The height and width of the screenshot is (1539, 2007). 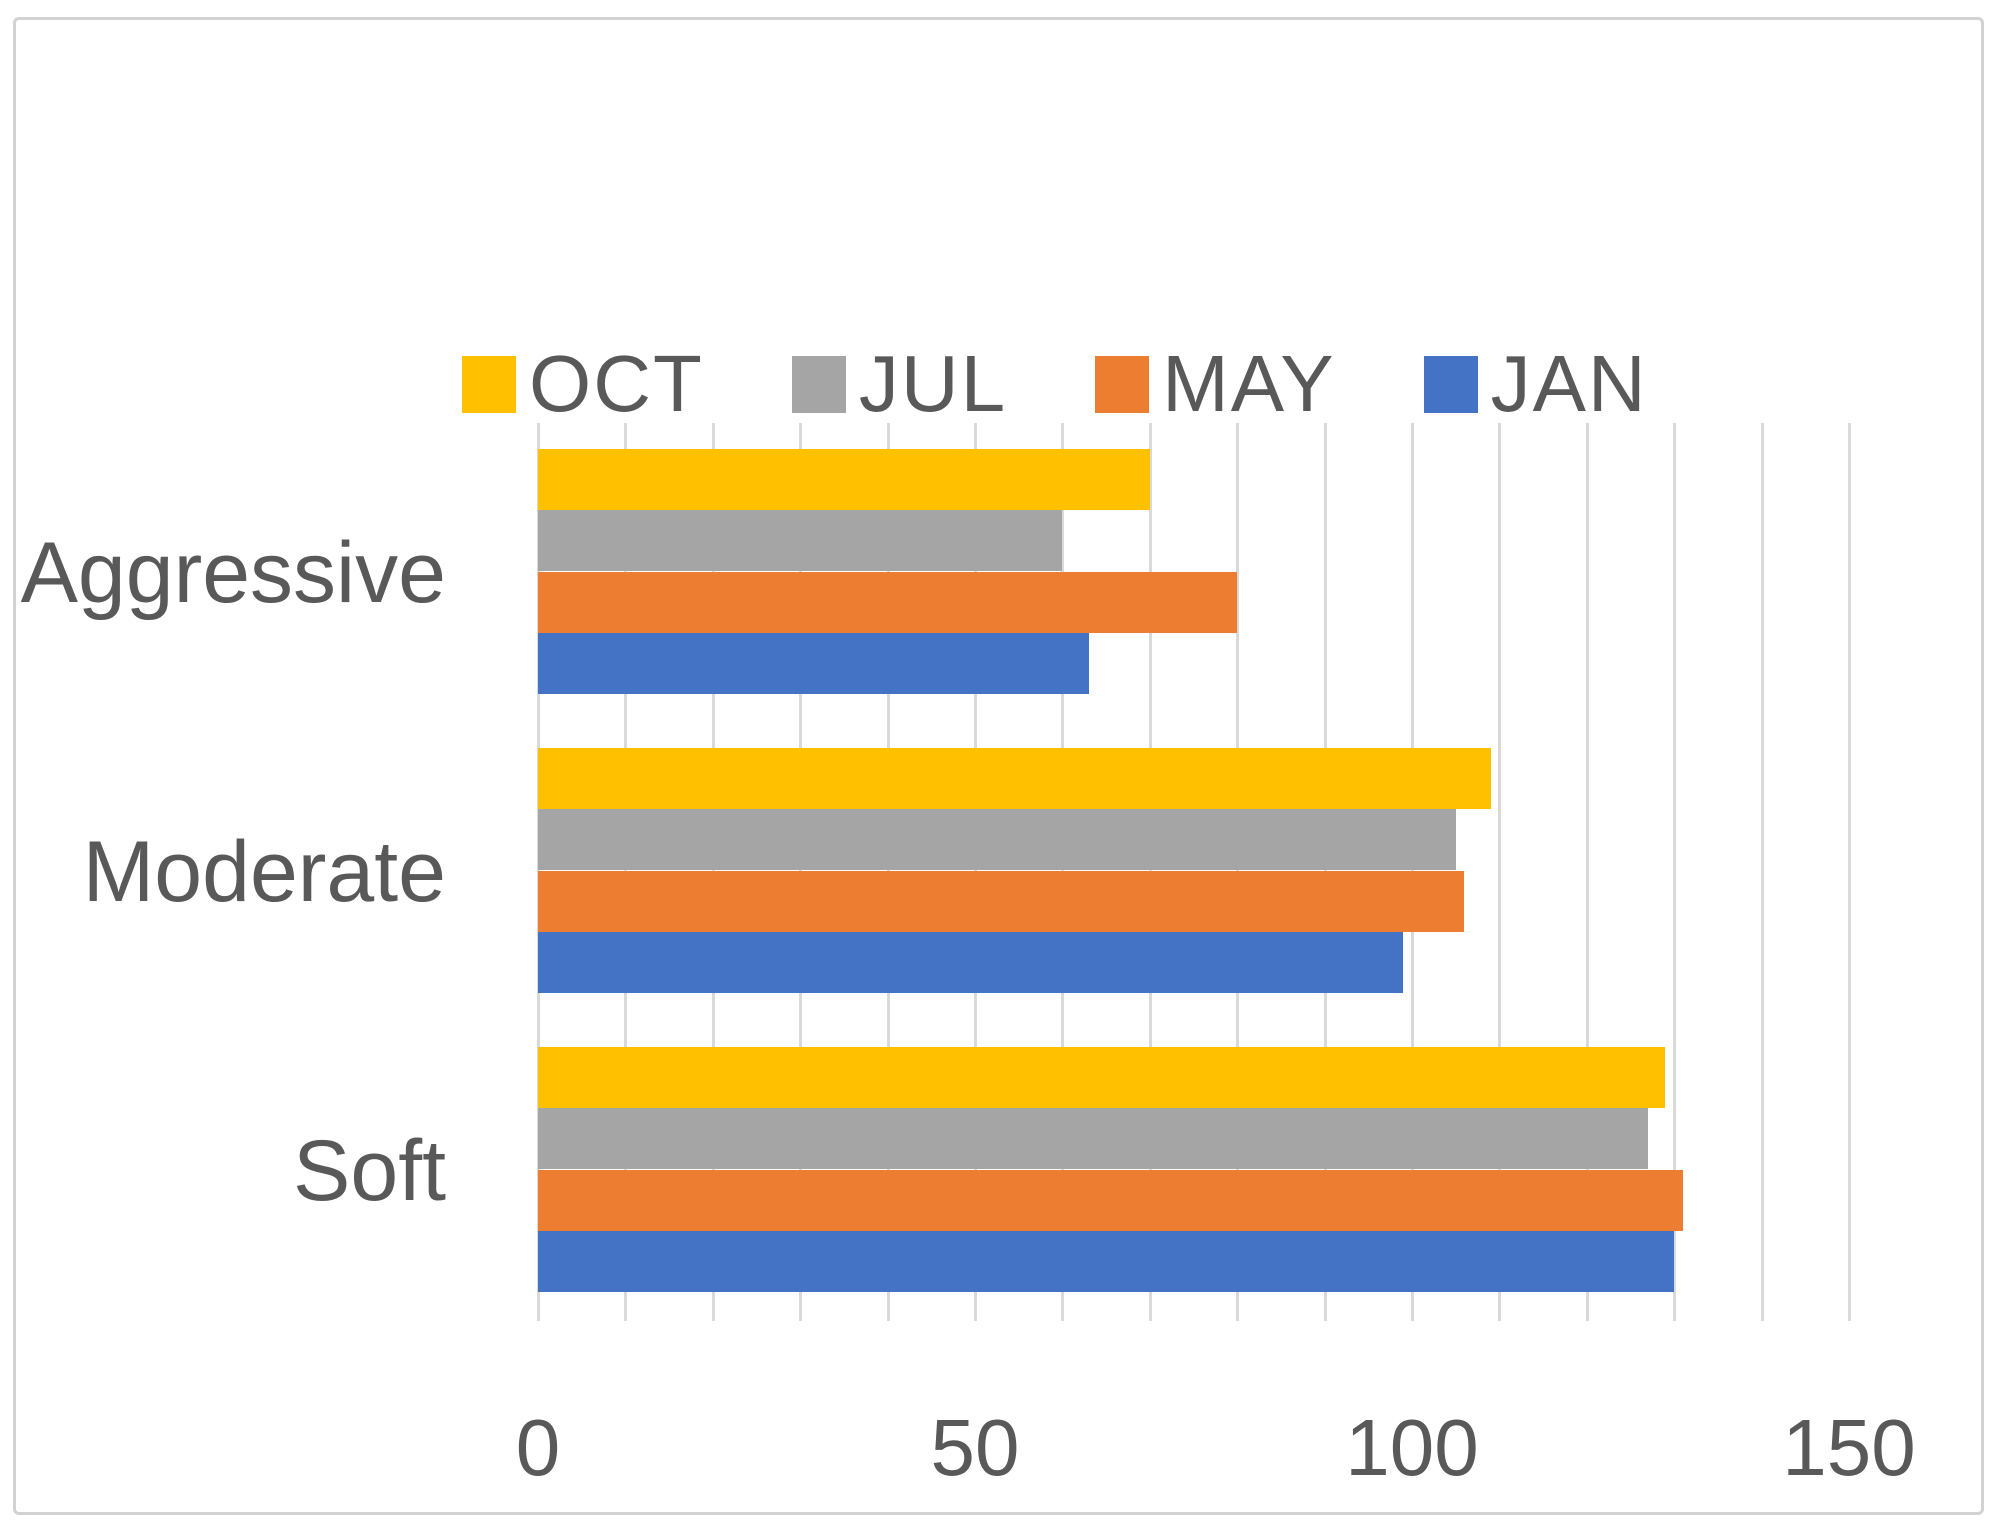 I want to click on x-tick-label-100: 100, so click(x=1412, y=1447).